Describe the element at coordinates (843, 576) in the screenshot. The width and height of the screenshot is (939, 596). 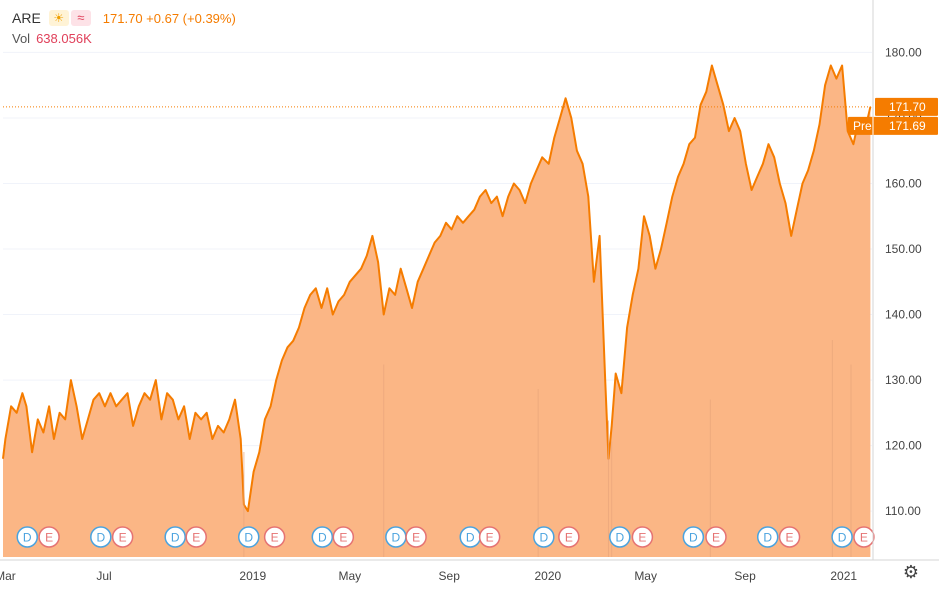
I see `x-tick-label: 2021` at that location.